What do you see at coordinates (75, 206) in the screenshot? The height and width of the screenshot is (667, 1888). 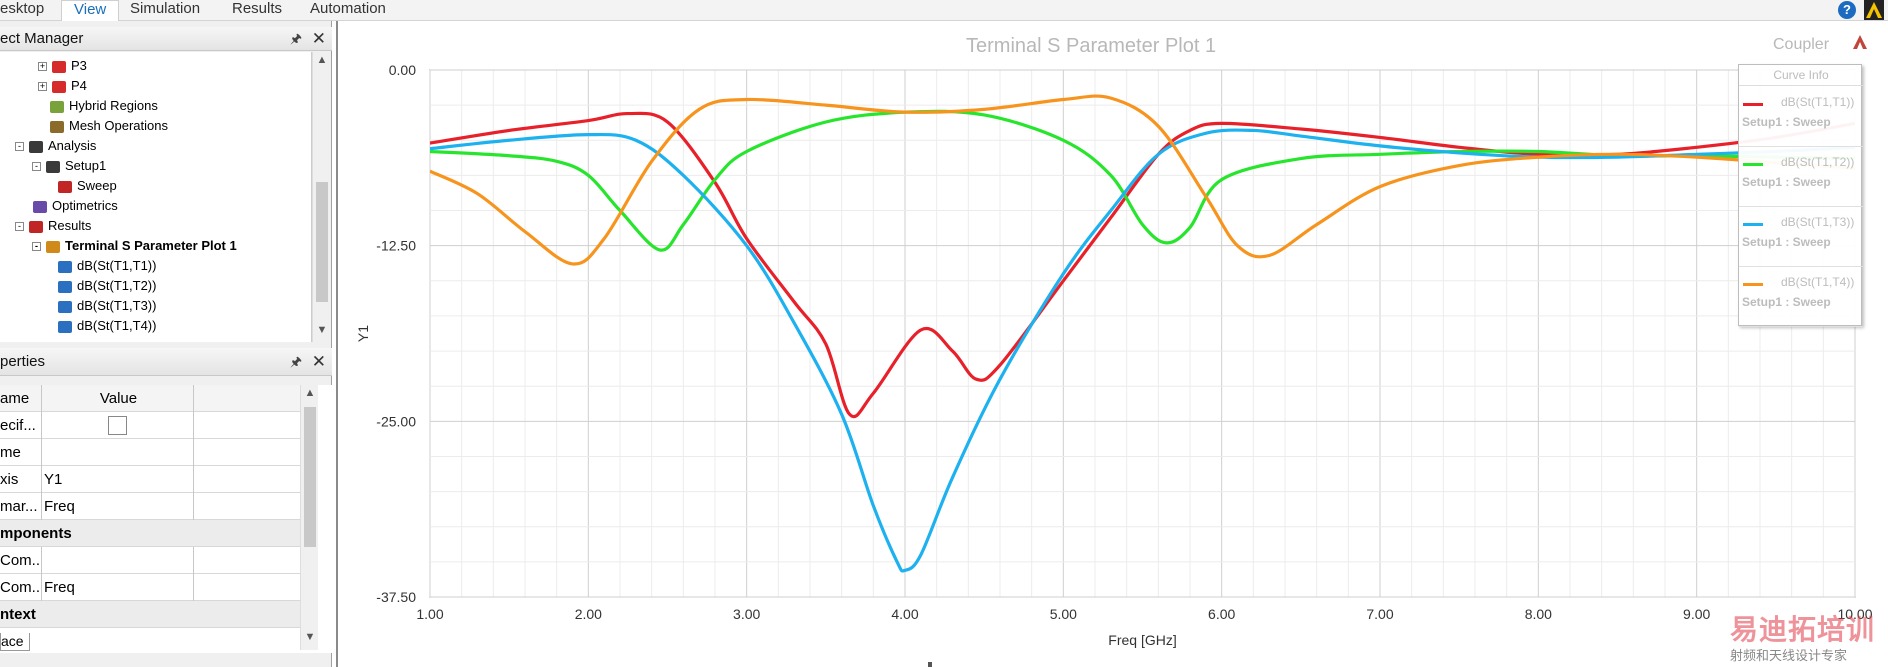 I see `tree-item: Optimetrics` at bounding box center [75, 206].